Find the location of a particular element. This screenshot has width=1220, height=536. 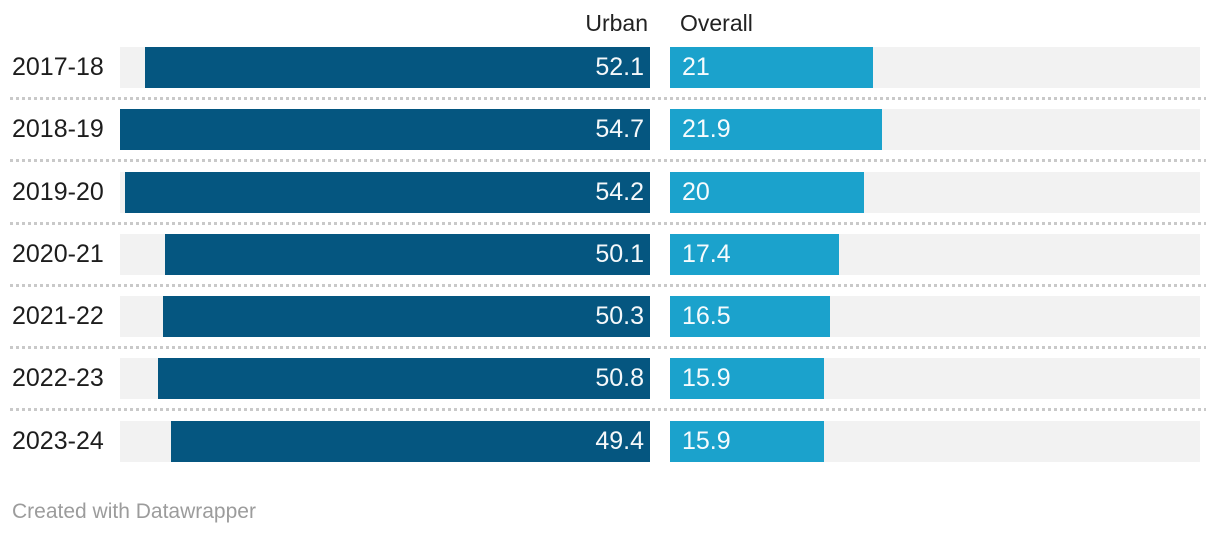

chart-row: 2020-21 50.1 17.4 is located at coordinates (610, 260).